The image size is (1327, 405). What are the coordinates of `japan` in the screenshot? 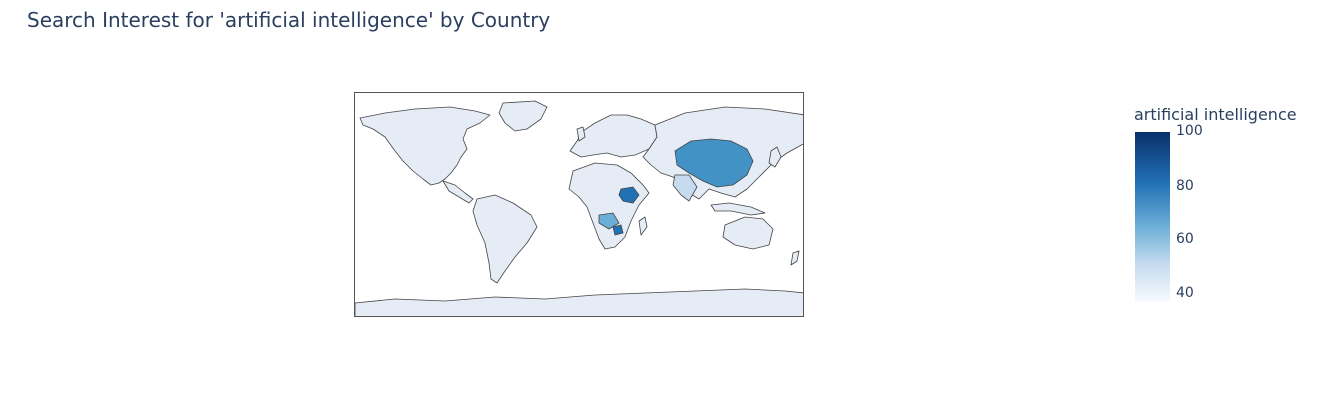 It's located at (775, 157).